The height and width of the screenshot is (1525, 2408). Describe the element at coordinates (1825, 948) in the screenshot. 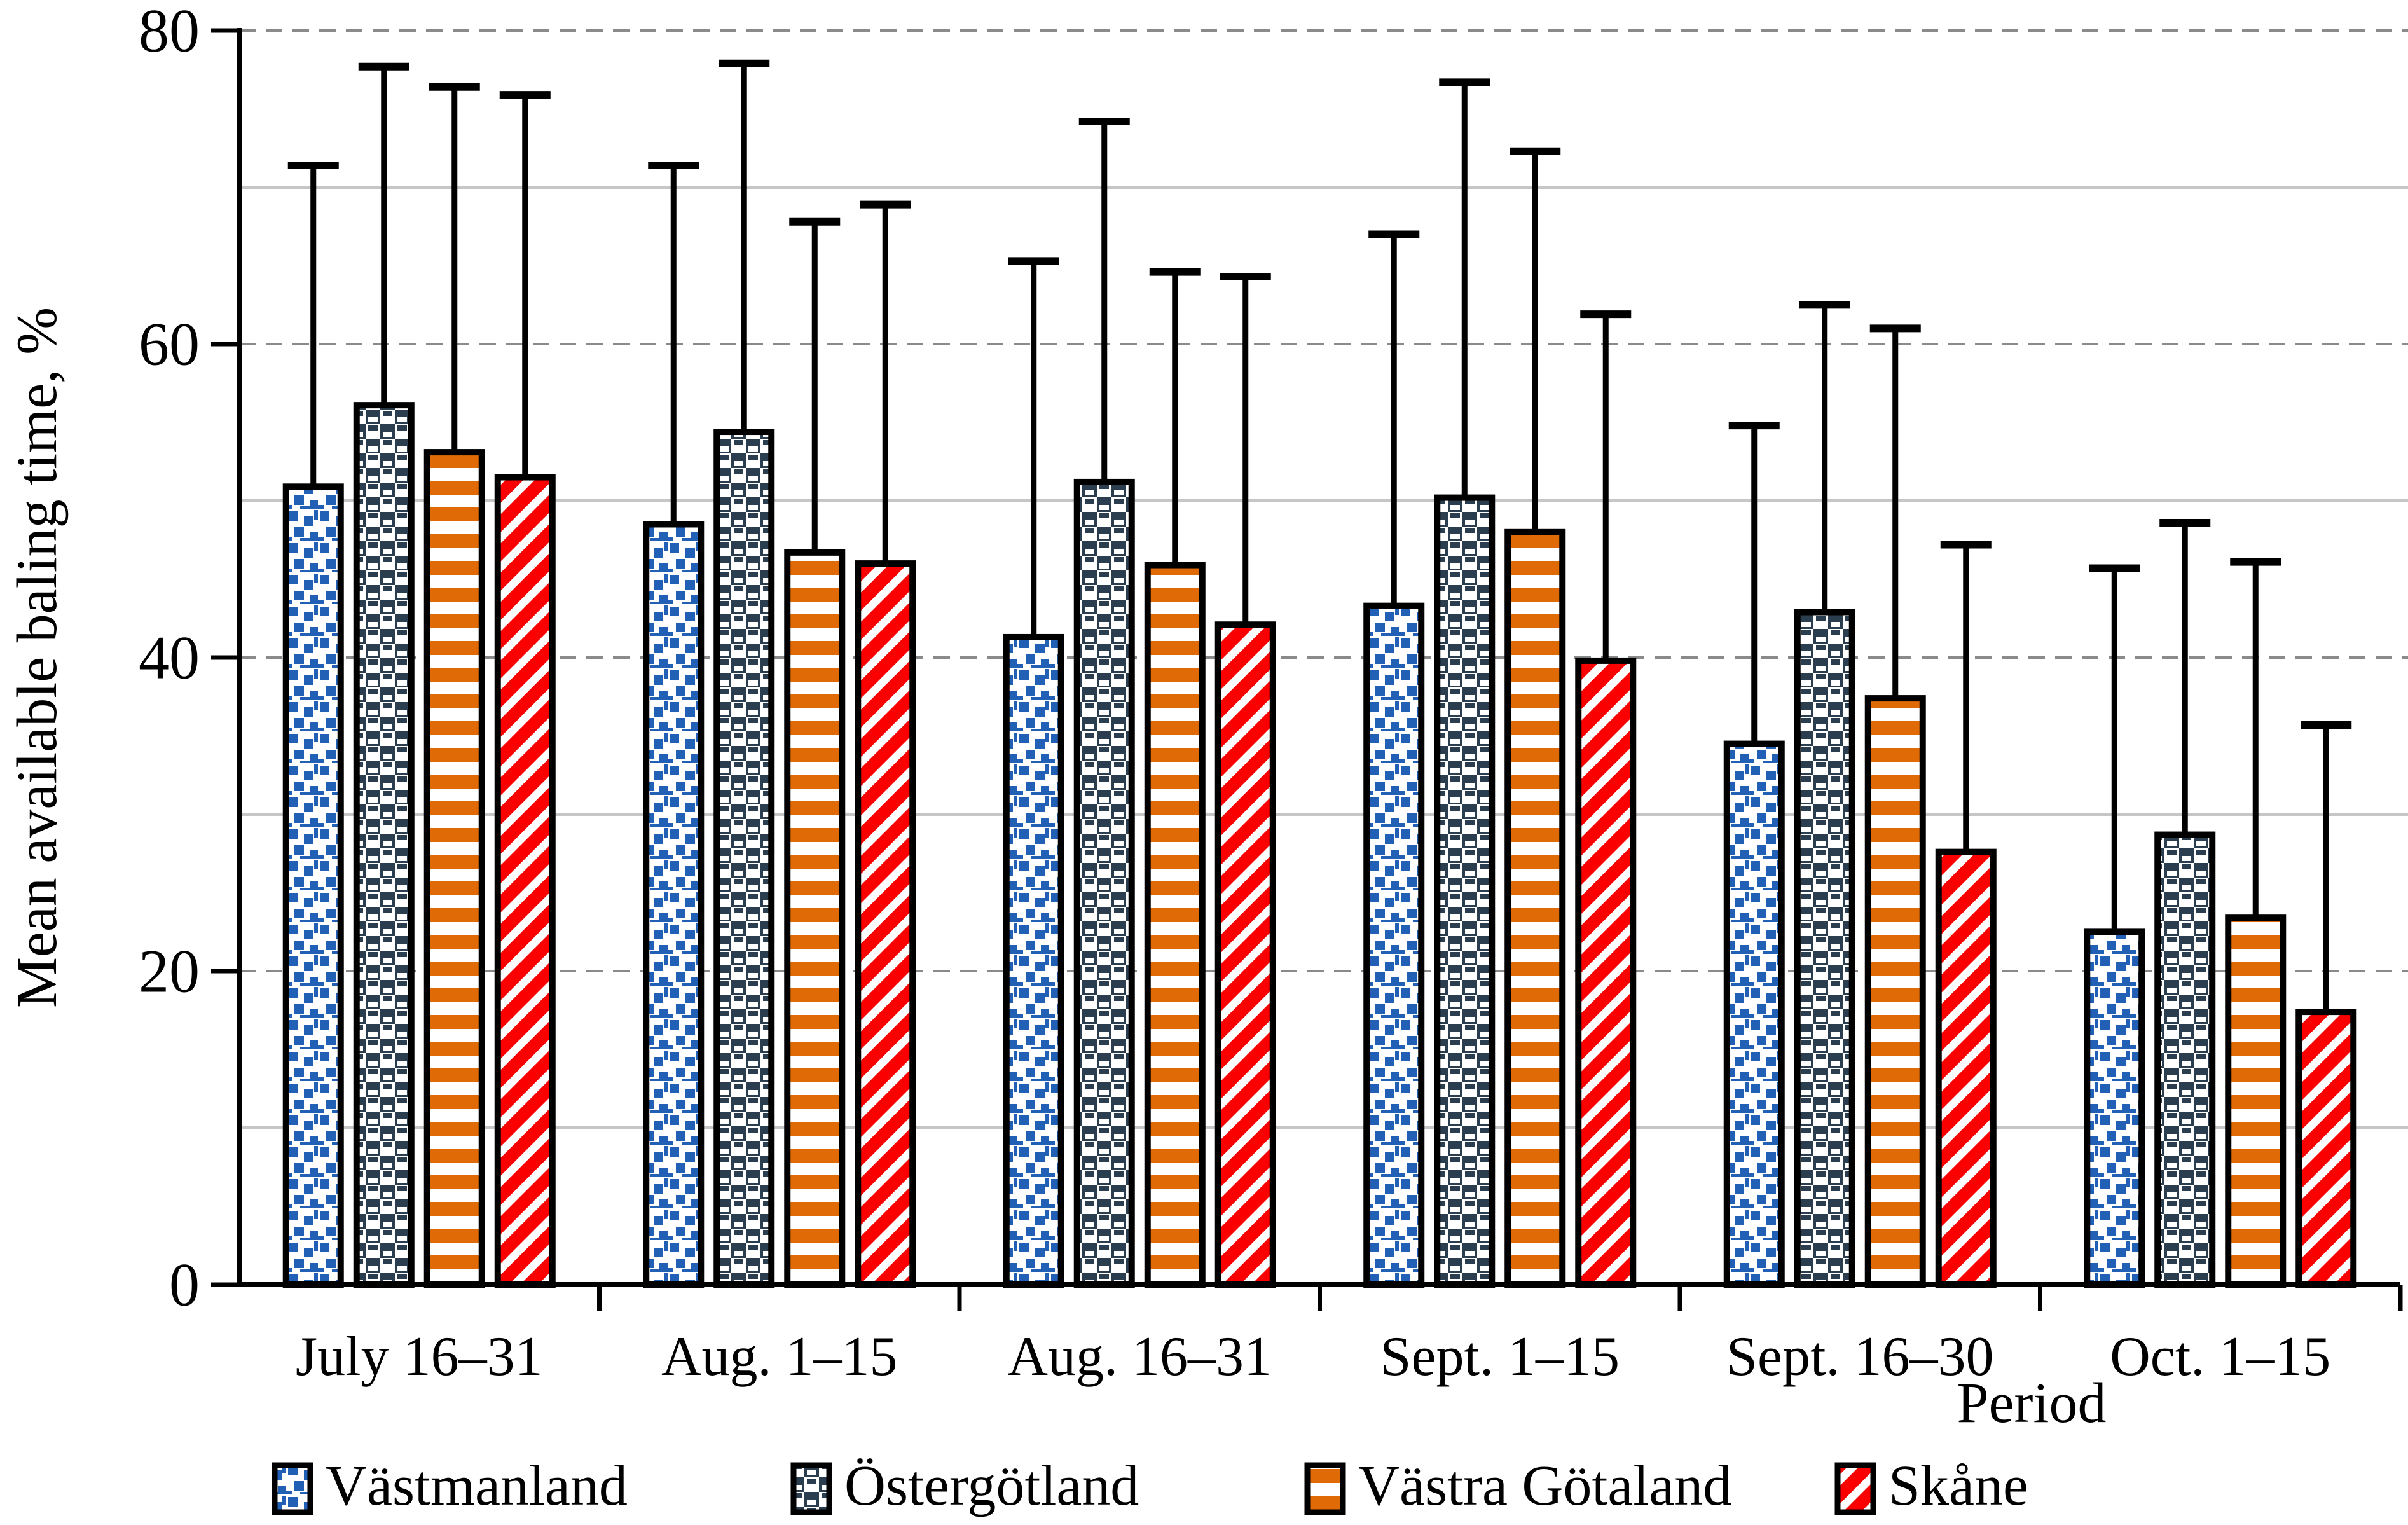

I see `bar-Östergötland-5` at that location.